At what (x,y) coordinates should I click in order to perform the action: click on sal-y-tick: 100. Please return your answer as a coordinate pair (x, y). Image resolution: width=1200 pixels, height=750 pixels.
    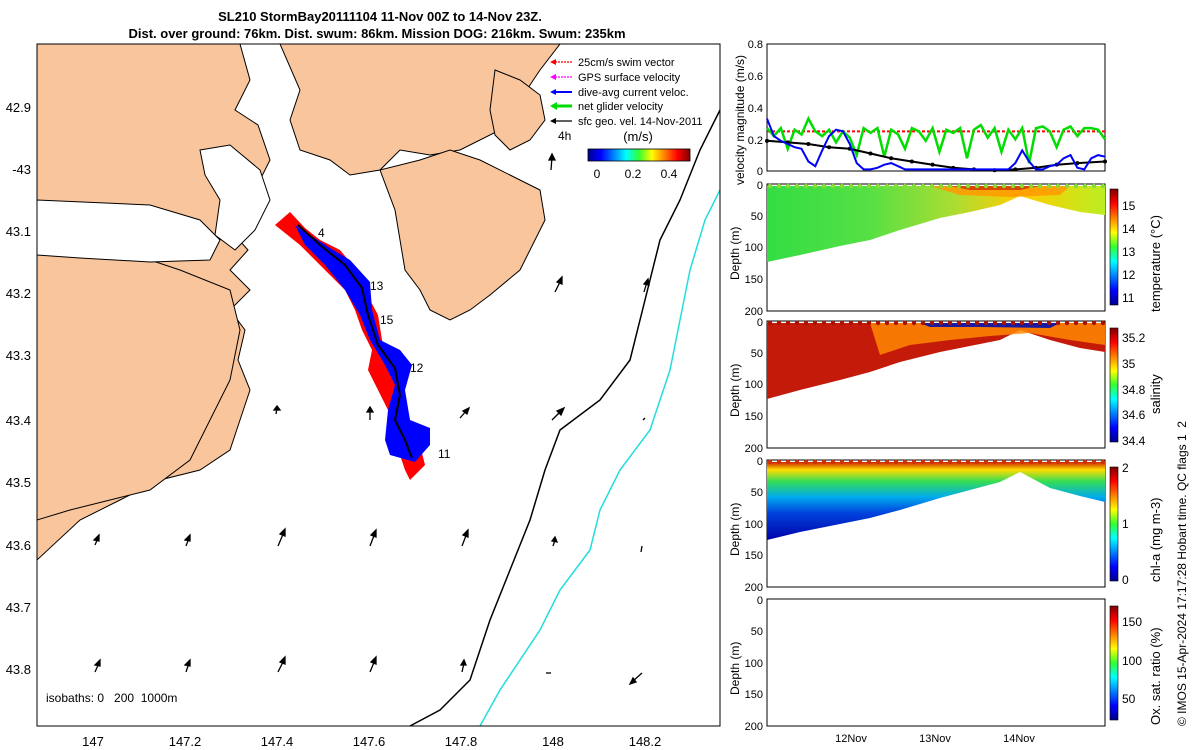
    Looking at the image, I should click on (754, 385).